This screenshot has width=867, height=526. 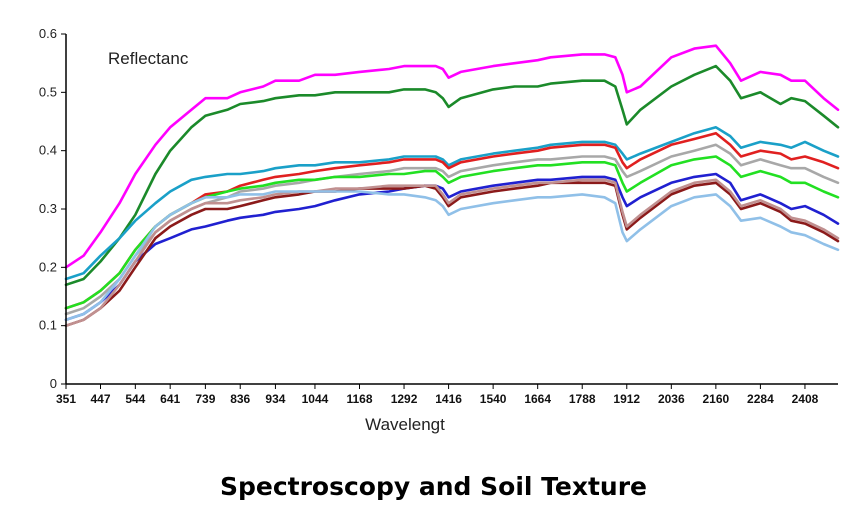 I want to click on x-tick-label: 2408, so click(x=805, y=399).